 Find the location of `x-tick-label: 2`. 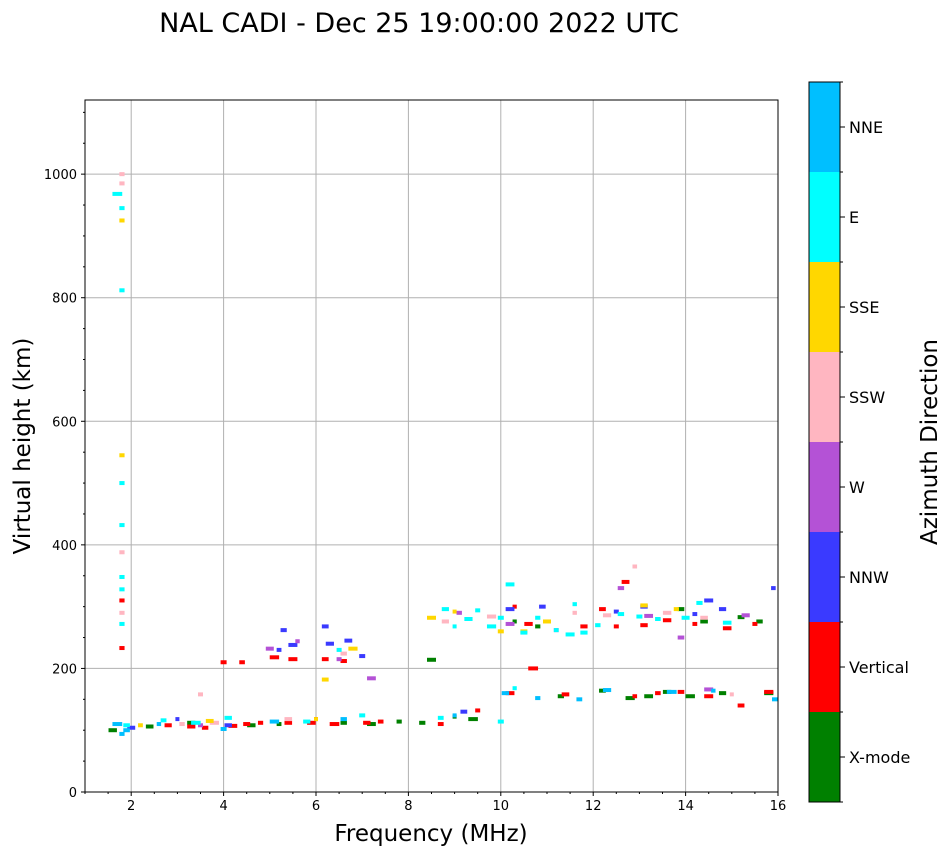

x-tick-label: 2 is located at coordinates (131, 806).